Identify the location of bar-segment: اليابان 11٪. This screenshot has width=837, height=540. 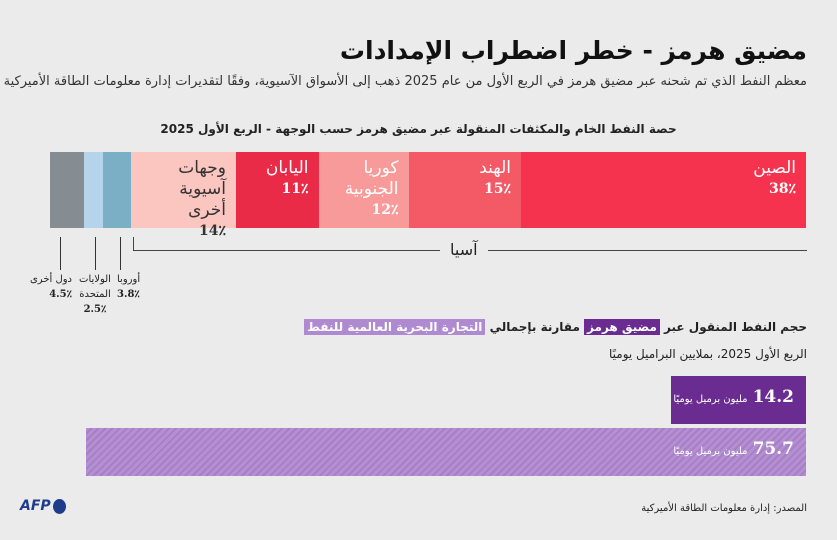
(277, 190).